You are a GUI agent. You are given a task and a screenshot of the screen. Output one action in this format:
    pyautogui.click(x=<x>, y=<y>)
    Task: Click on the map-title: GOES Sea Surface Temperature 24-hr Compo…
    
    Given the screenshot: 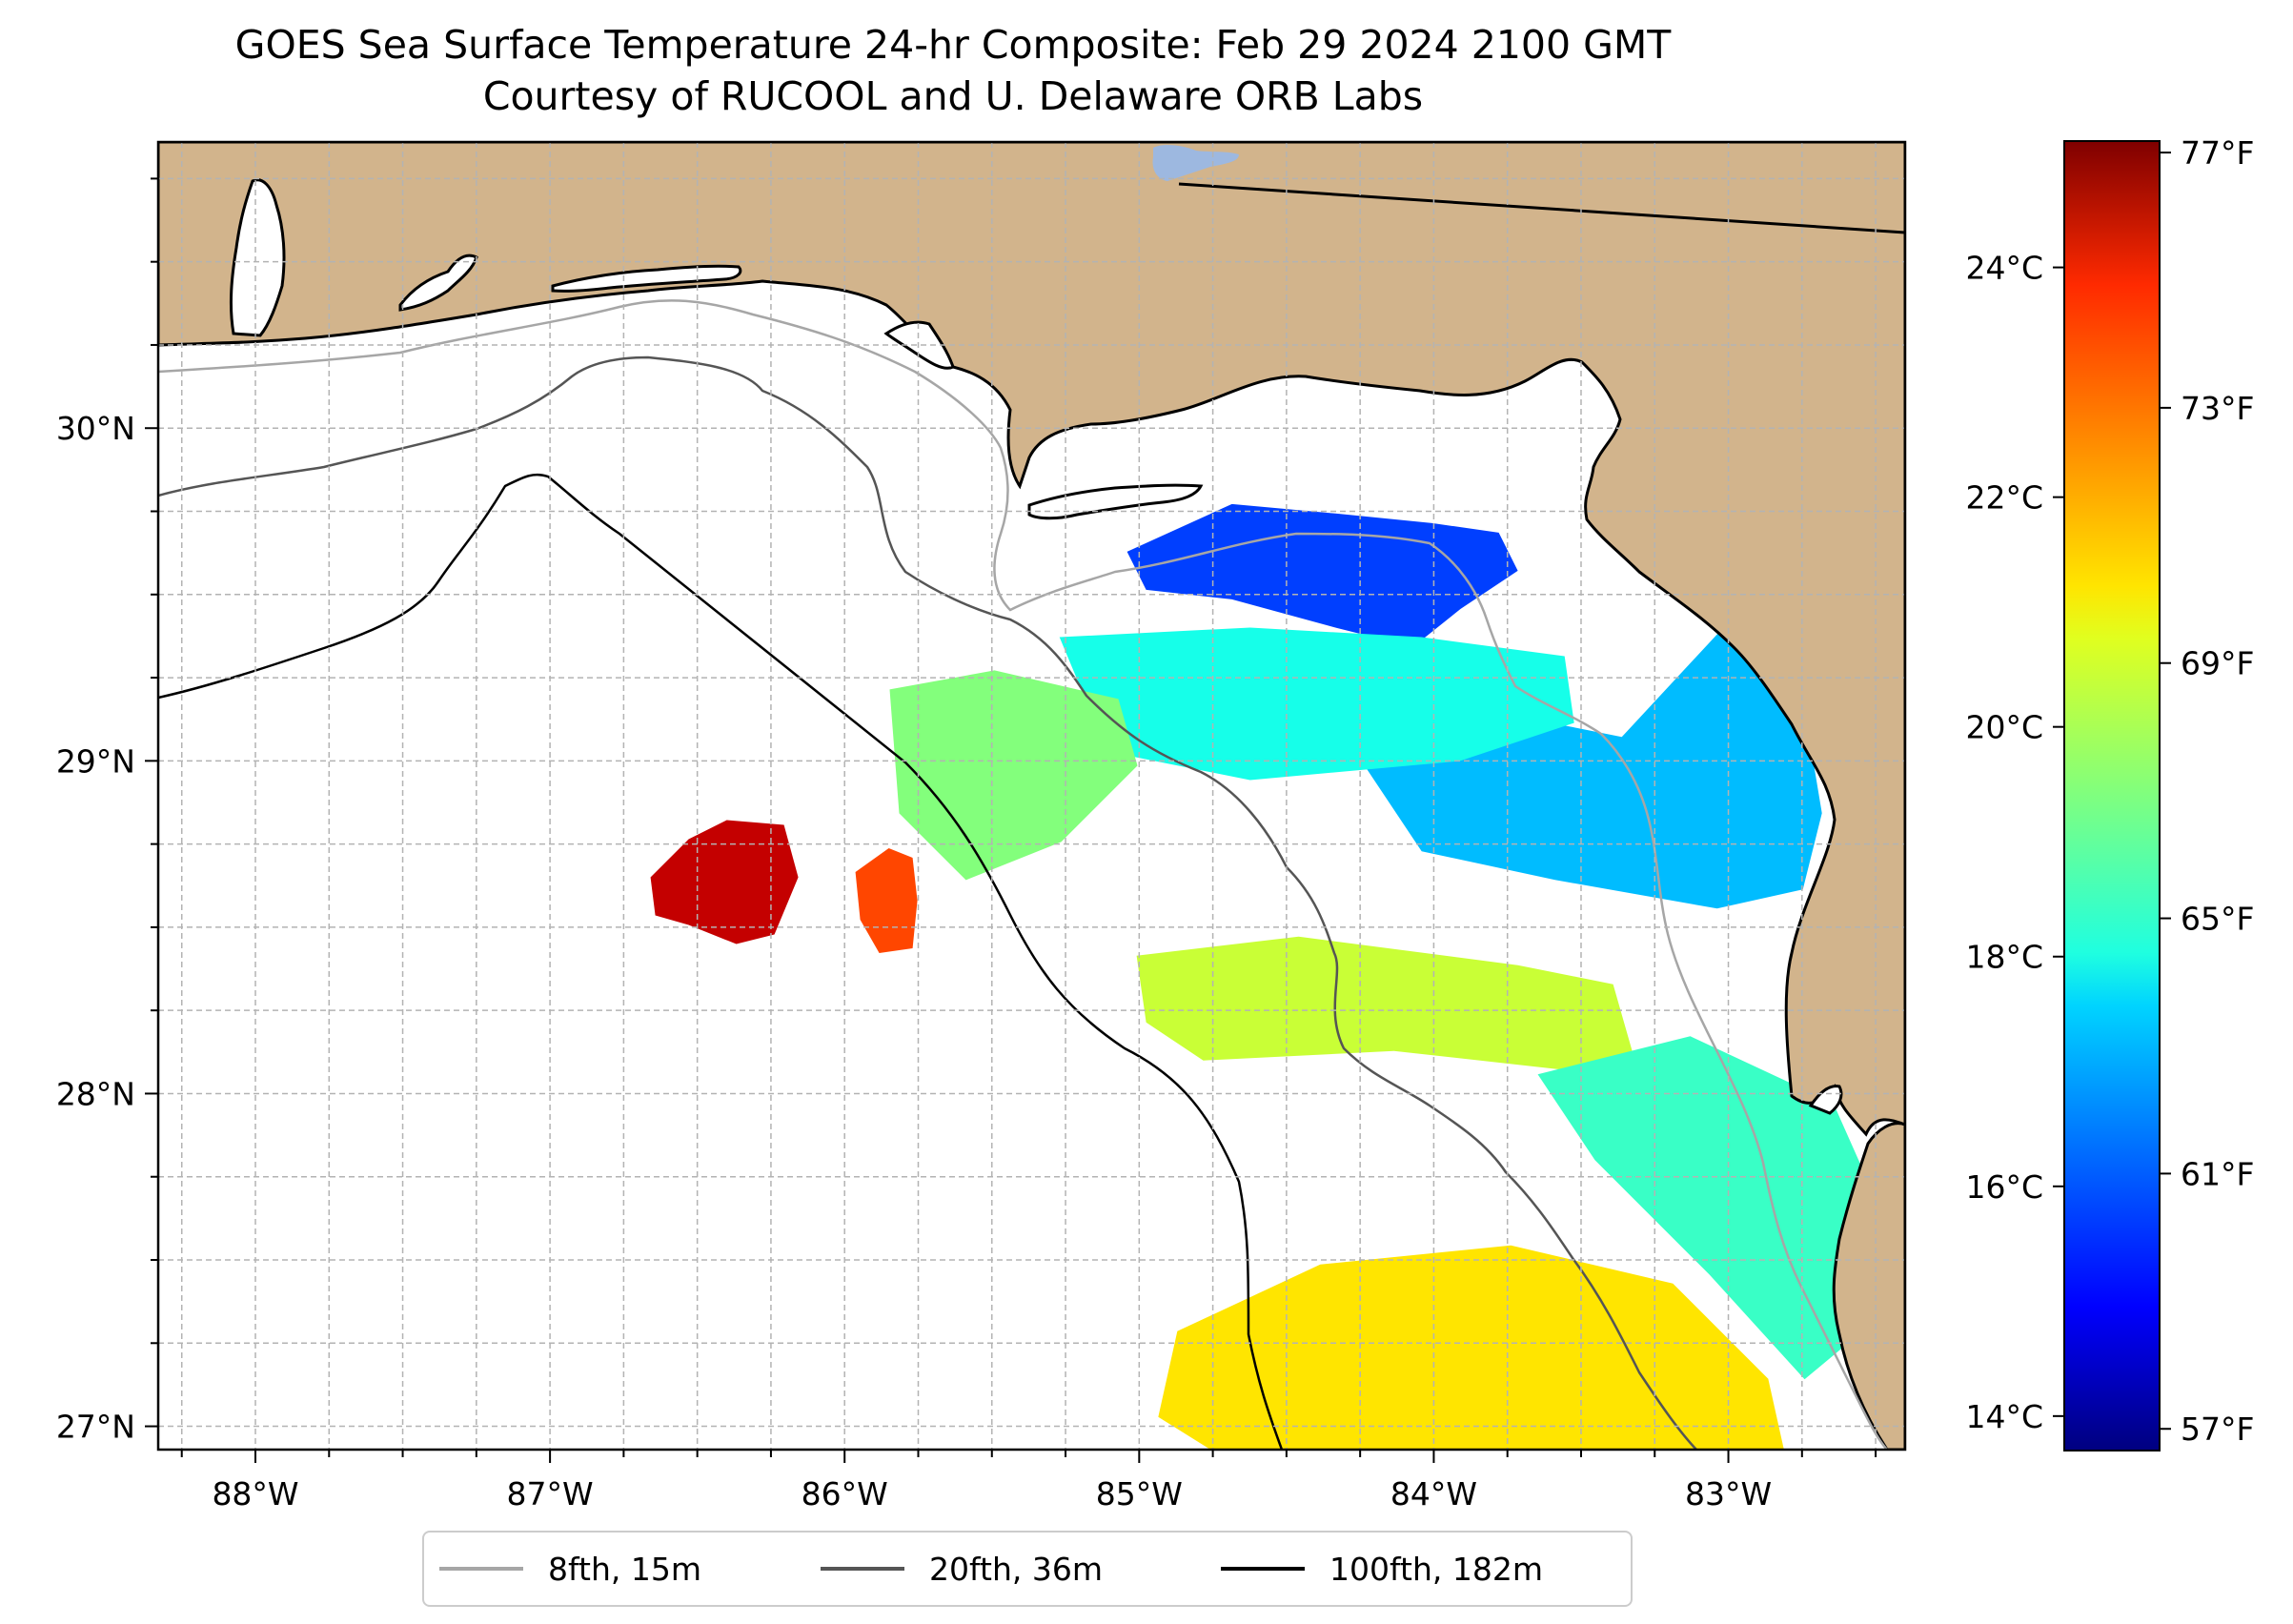 What is the action you would take?
    pyautogui.click(x=953, y=45)
    